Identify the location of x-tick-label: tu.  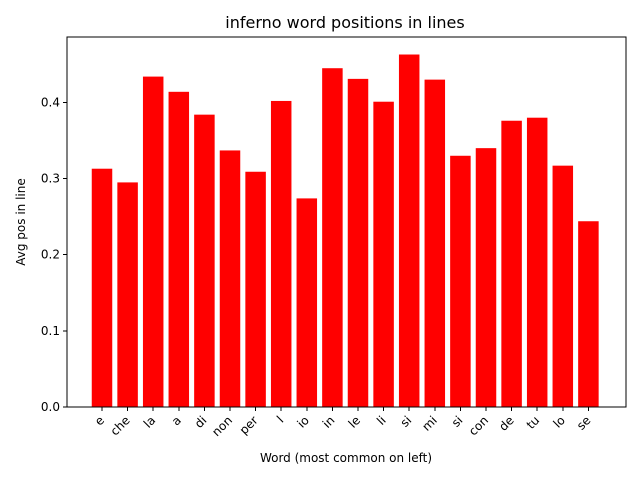
(533, 422).